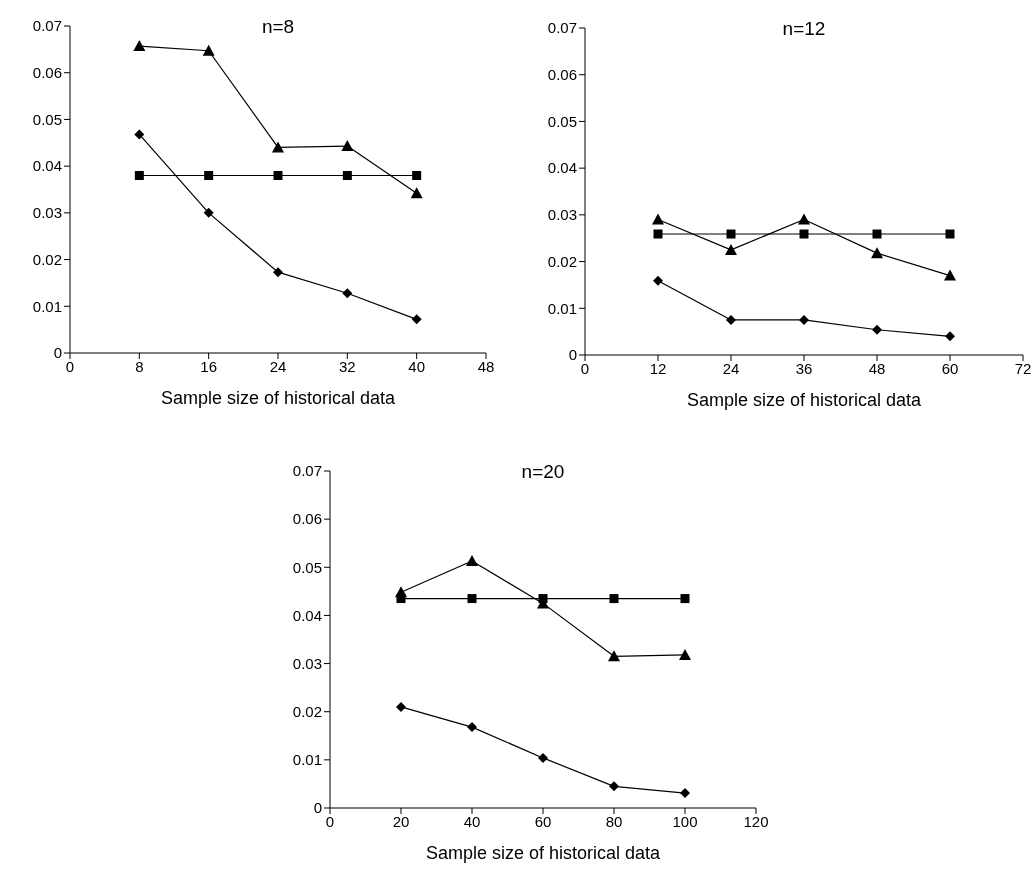 Image resolution: width=1032 pixels, height=870 pixels. Describe the element at coordinates (543, 472) in the screenshot. I see `chart-title: n=20` at that location.